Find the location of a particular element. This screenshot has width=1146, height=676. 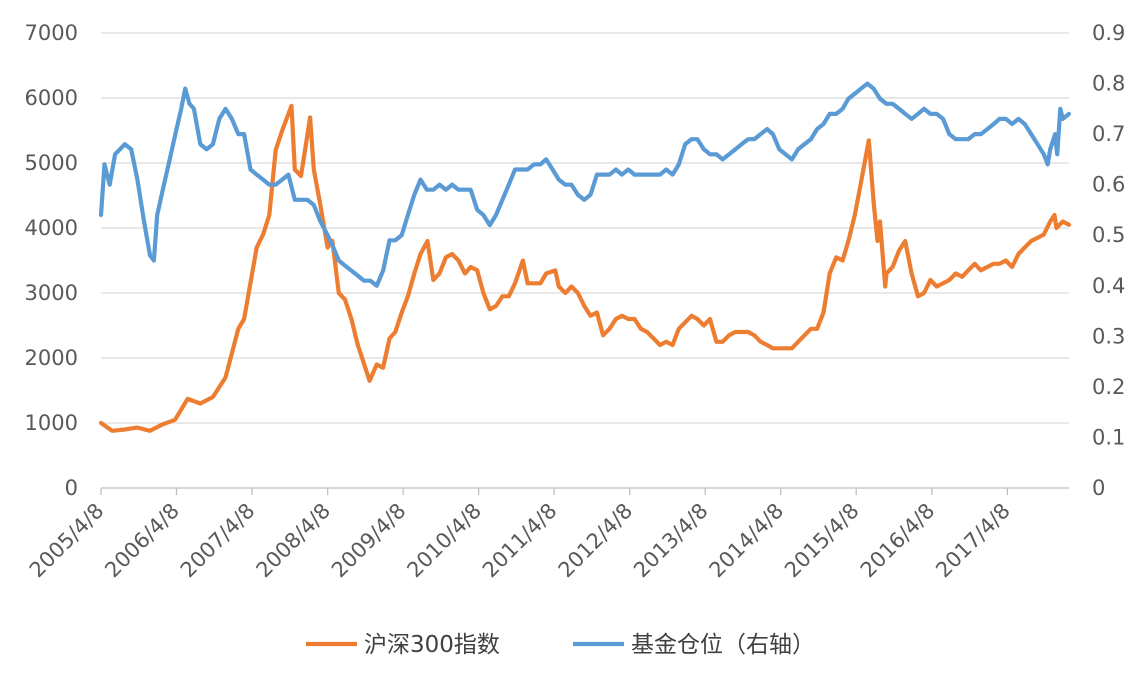

left-tick-label: 2000 is located at coordinates (51, 358).